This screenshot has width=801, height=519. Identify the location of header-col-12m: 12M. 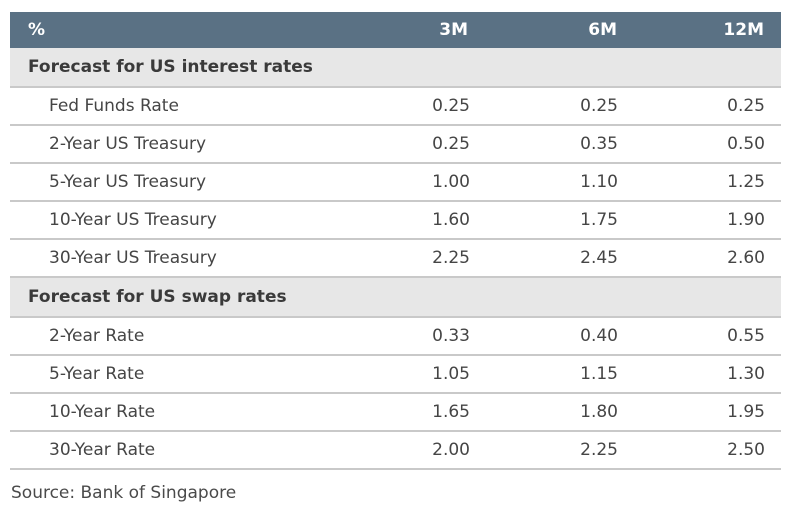
(743, 30).